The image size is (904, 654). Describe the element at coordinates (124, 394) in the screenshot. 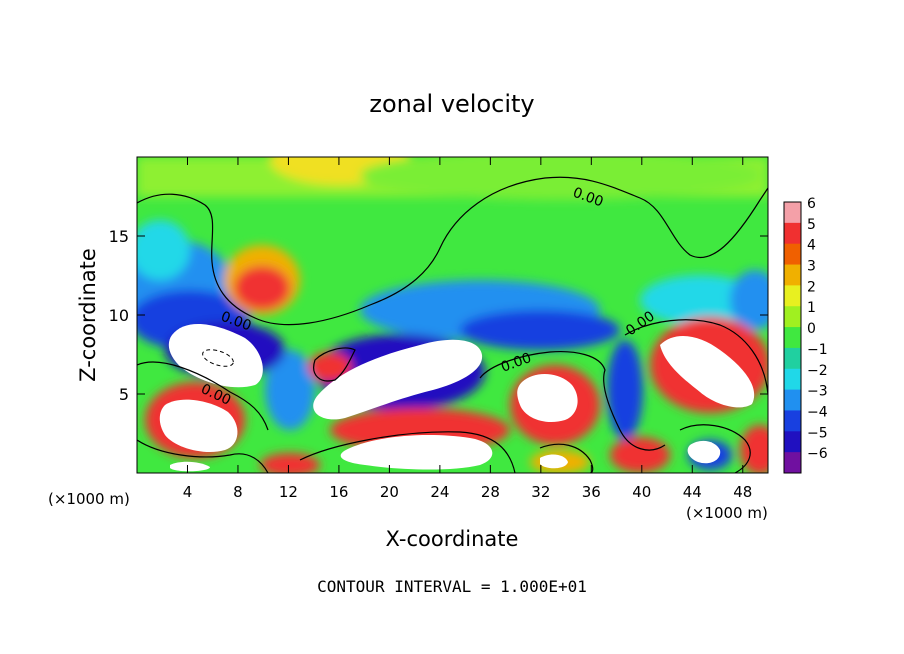

I see `y-tick-label: 5` at that location.